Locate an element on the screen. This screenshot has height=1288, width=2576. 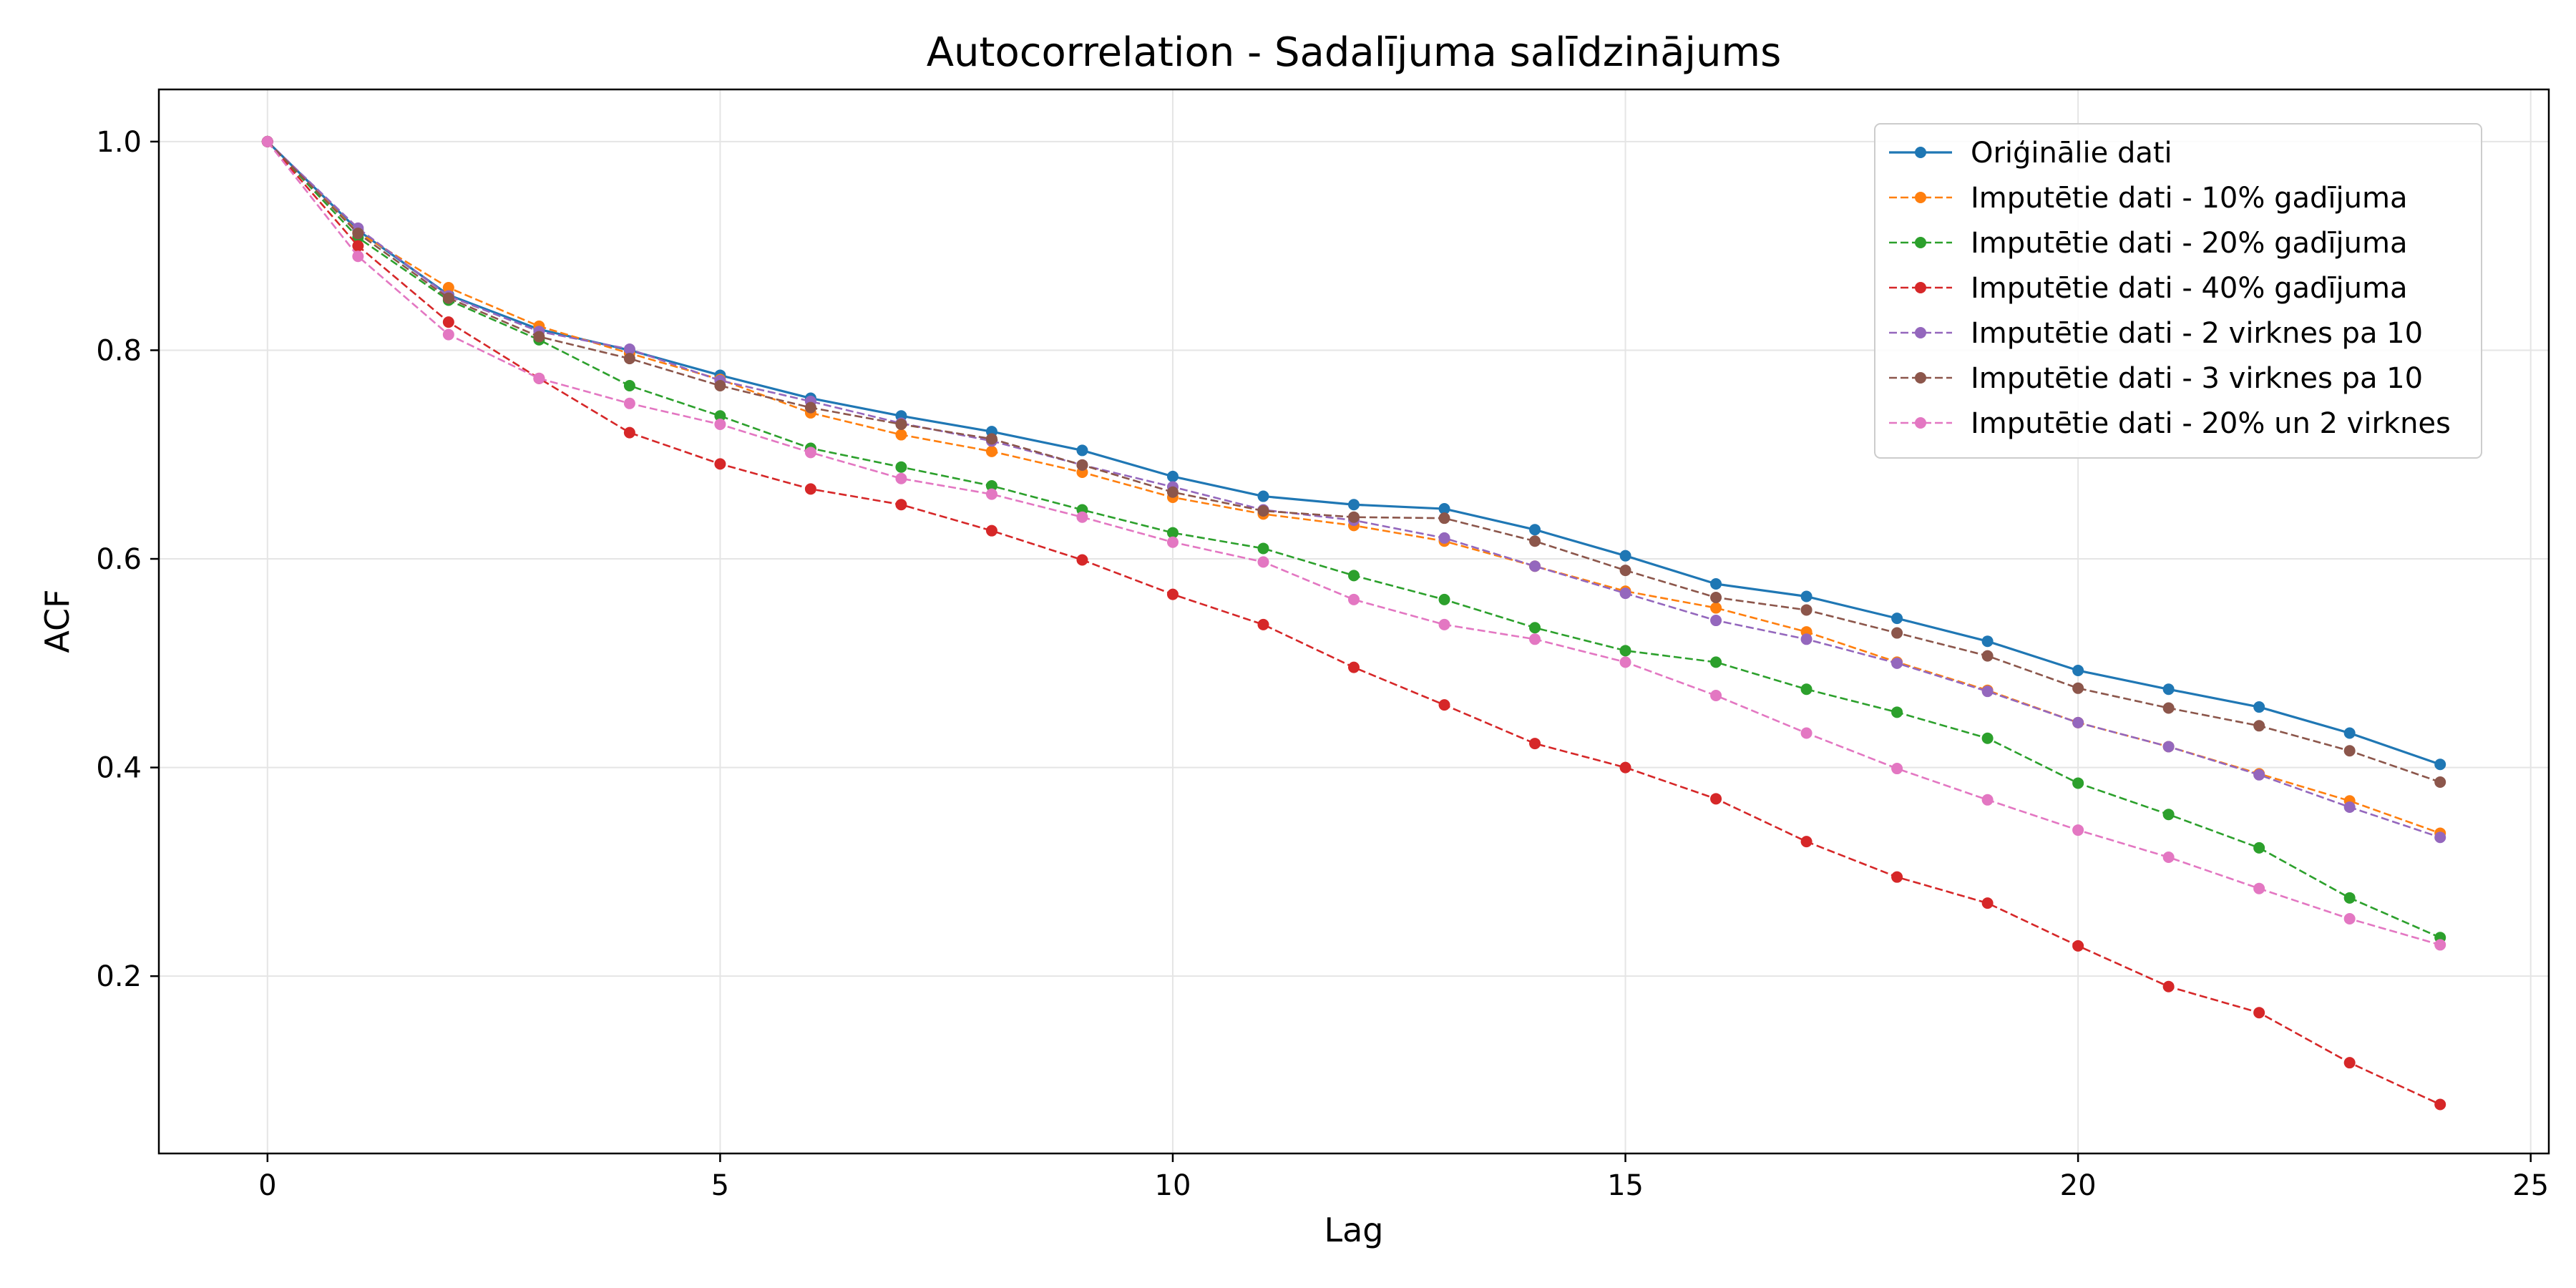
y-tick-label: 0.4 is located at coordinates (119, 769).